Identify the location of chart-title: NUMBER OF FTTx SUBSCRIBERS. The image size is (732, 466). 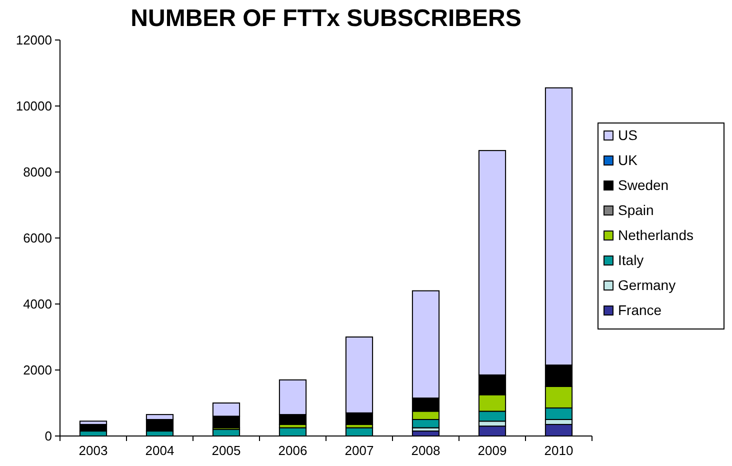
(326, 18).